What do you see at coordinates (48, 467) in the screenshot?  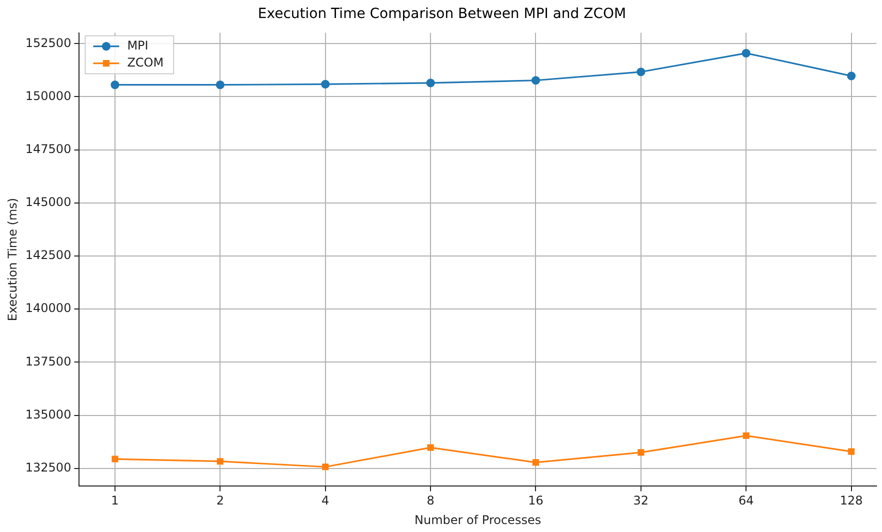 I see `y-tick-label: 132500` at bounding box center [48, 467].